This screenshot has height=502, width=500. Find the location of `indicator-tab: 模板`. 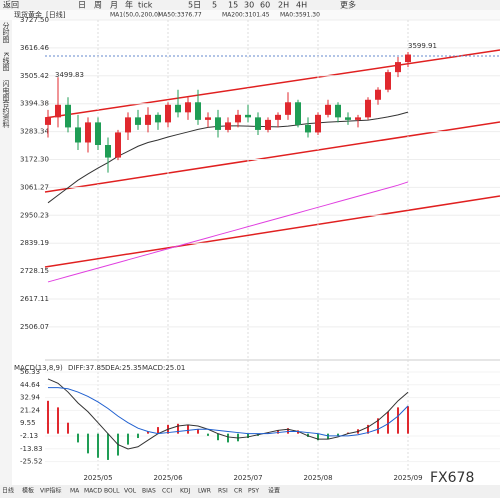

indicator-tab: 模板 is located at coordinates (28, 491).